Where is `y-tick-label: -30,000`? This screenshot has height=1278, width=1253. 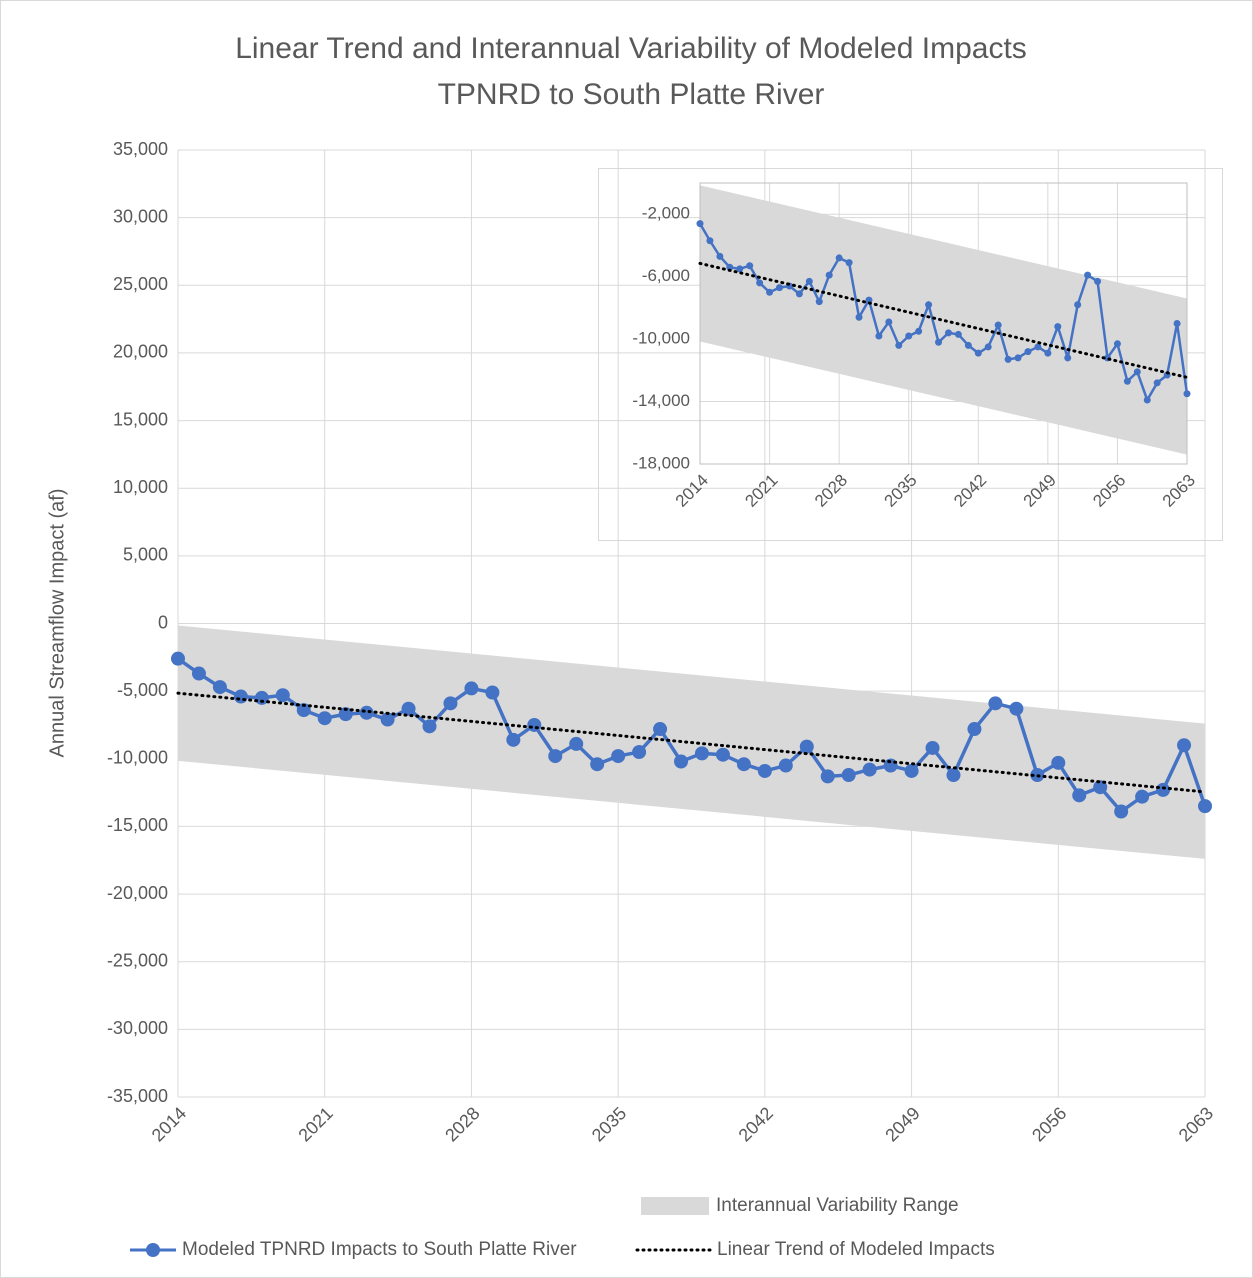
y-tick-label: -30,000 is located at coordinates (137, 1028).